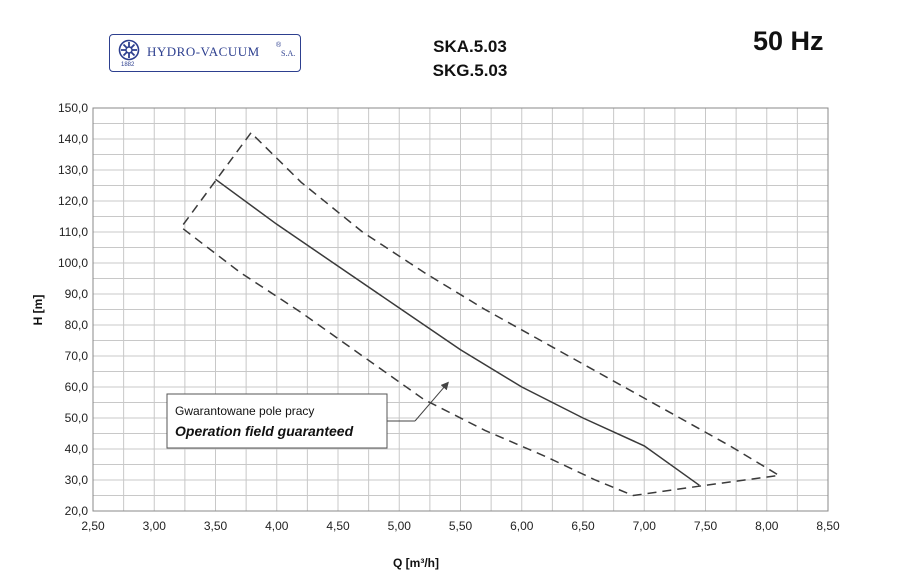  What do you see at coordinates (77, 480) in the screenshot?
I see `y-tick-label: 30,0` at bounding box center [77, 480].